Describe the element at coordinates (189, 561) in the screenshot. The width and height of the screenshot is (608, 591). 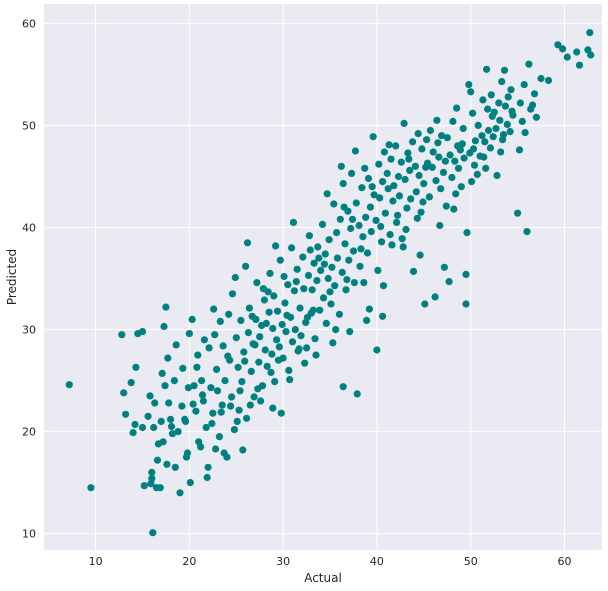
I see `x-tick-label: 20` at that location.